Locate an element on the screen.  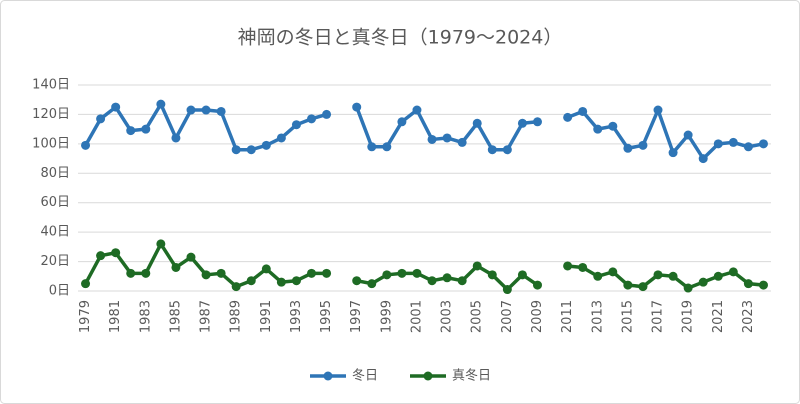
y-tick-label: 80日 is located at coordinates (55, 173).